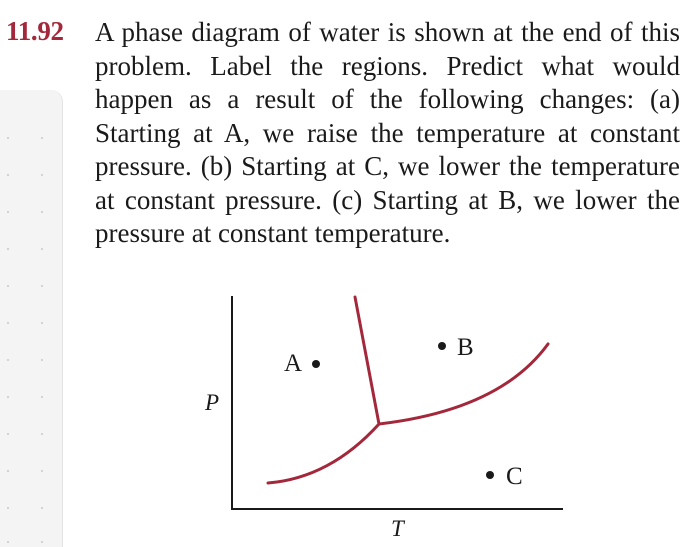 The image size is (700, 547). I want to click on y-axis-label: P, so click(211, 402).